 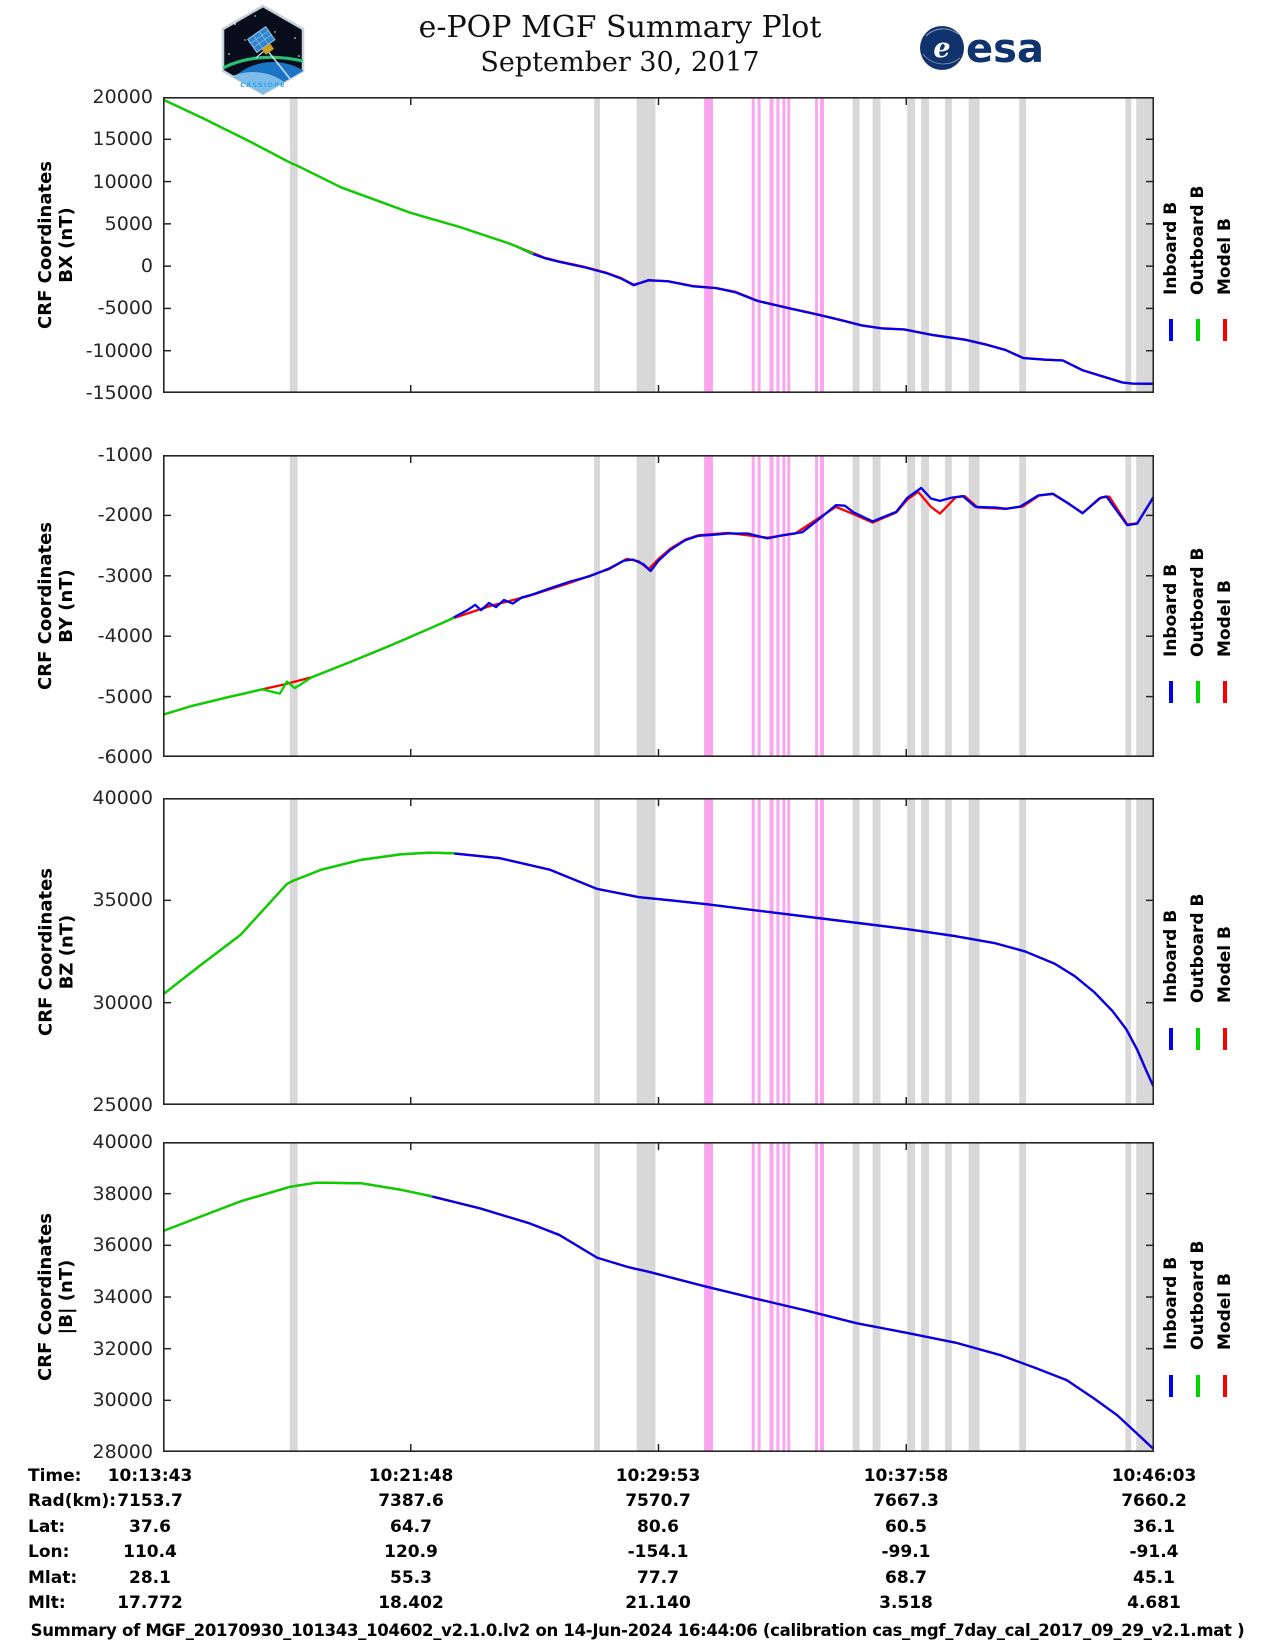 What do you see at coordinates (658, 1577) in the screenshot?
I see `table-cell: 77.7` at bounding box center [658, 1577].